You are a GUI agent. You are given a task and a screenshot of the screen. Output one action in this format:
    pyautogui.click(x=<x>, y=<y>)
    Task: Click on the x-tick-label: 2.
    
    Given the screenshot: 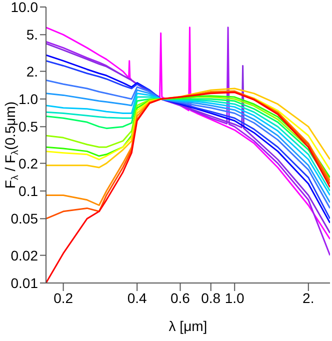 What is the action you would take?
    pyautogui.click(x=308, y=298)
    